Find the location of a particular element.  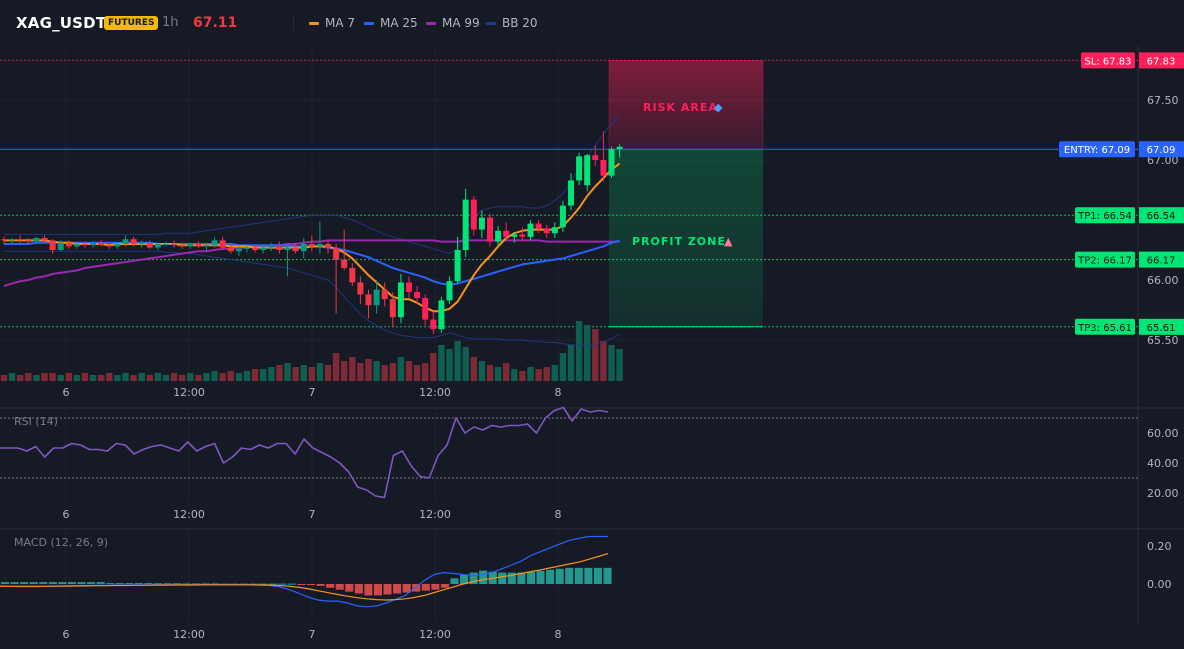

level-tag-label: SL: 67.83 is located at coordinates (1107, 61).